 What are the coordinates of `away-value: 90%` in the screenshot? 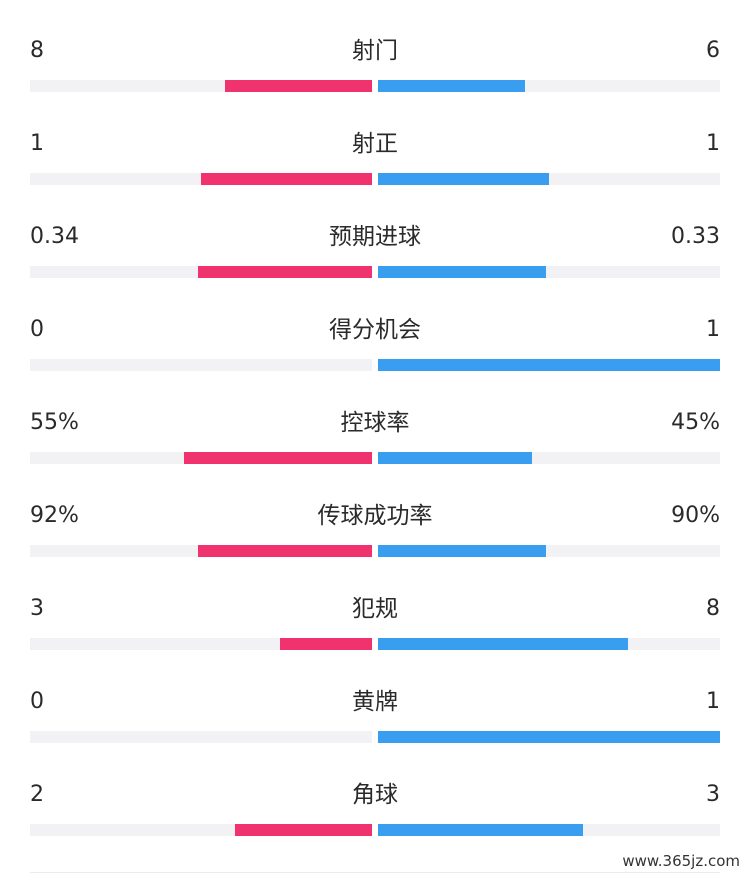 It's located at (695, 515).